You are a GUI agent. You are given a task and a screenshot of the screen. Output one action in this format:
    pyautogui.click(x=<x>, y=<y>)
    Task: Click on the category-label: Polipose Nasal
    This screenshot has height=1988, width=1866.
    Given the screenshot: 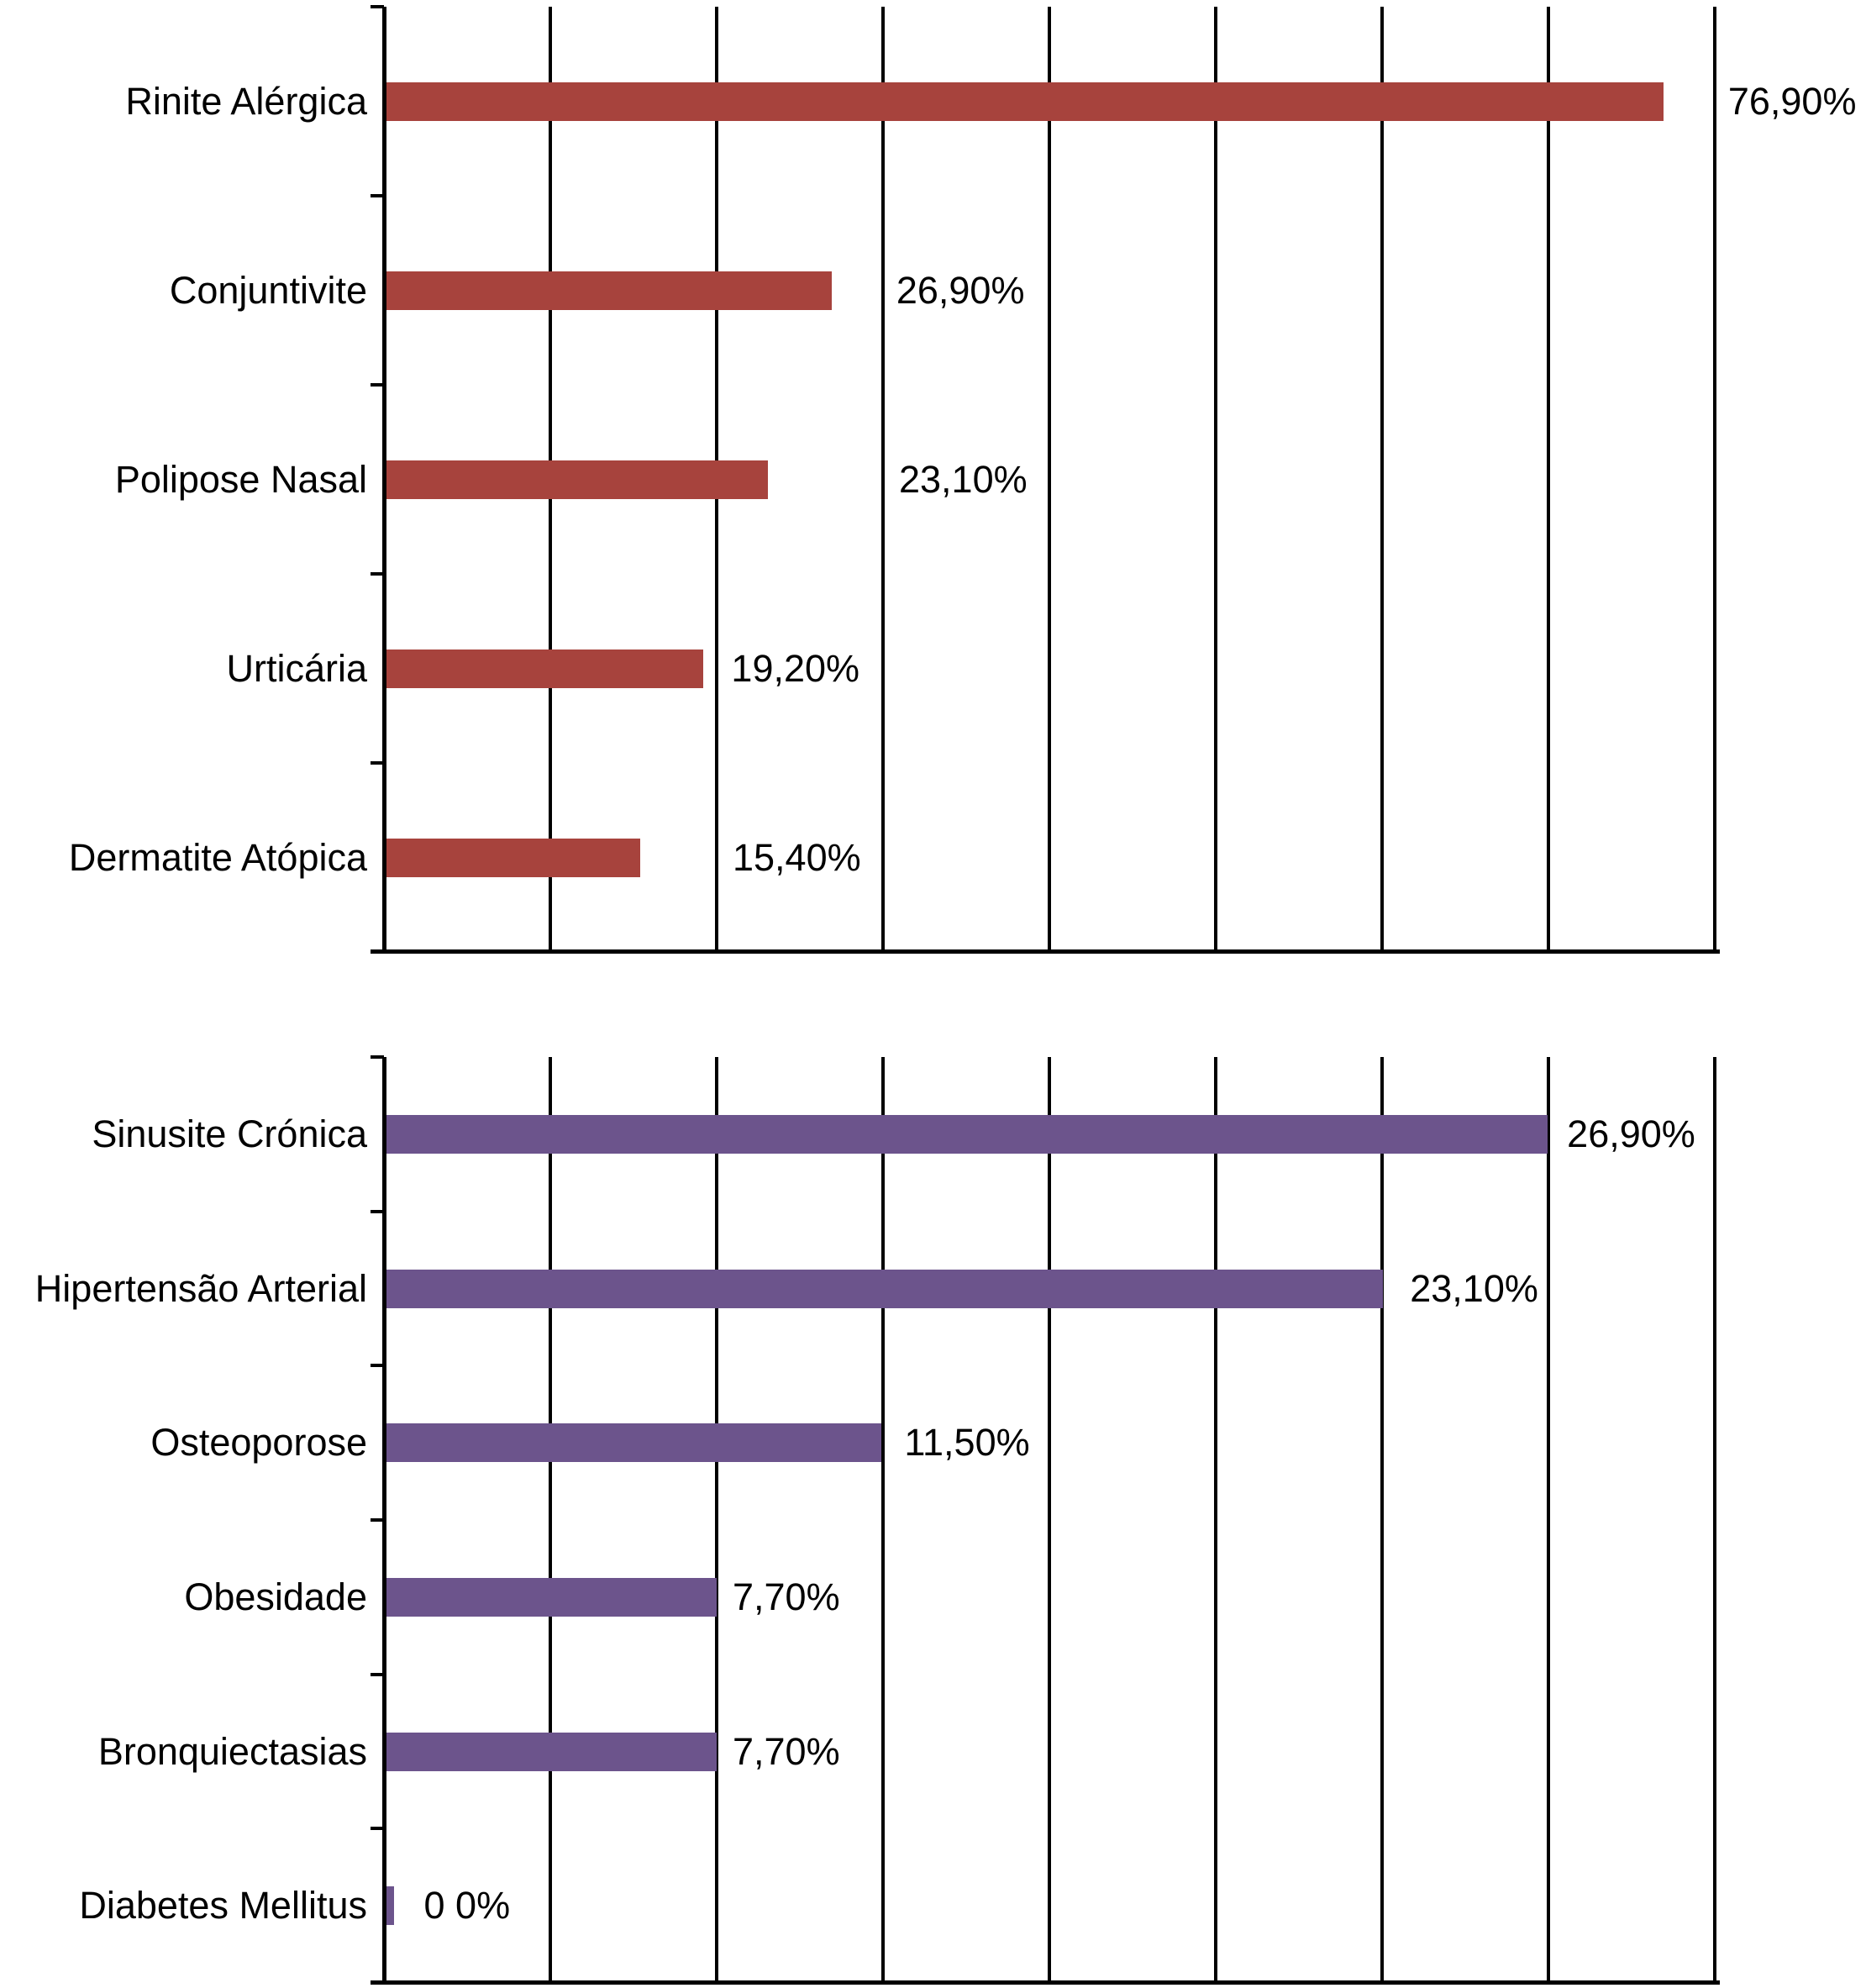 What is the action you would take?
    pyautogui.click(x=240, y=479)
    